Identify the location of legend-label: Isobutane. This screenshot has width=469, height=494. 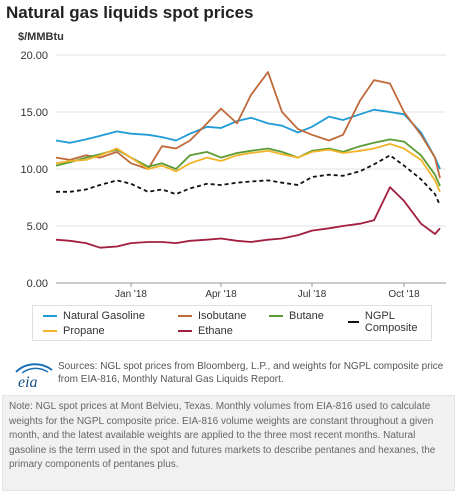
(222, 316).